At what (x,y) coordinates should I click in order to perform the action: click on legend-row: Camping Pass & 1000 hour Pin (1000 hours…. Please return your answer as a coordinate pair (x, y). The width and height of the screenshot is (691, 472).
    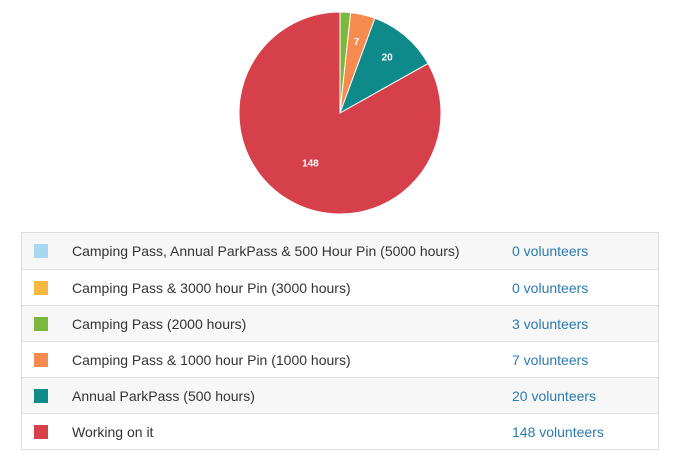
    Looking at the image, I should click on (340, 359).